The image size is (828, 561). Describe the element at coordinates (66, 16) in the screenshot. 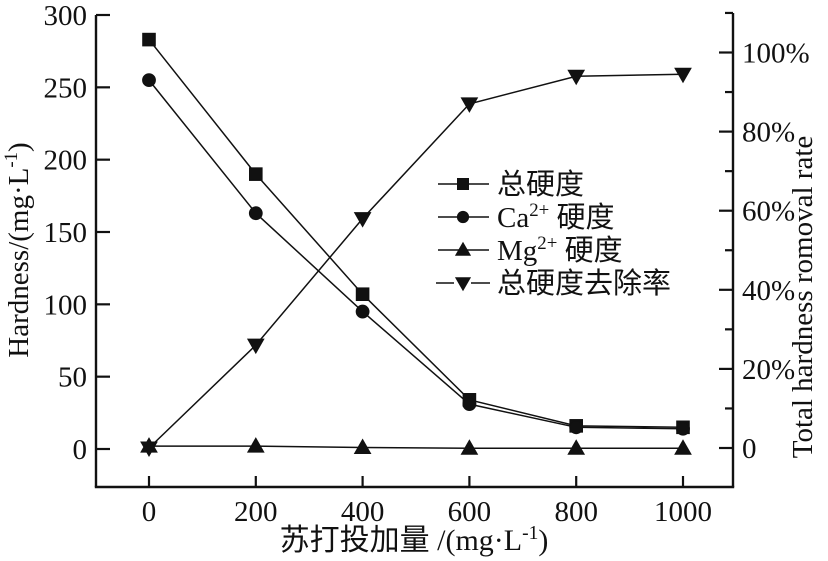

I see `y-left-tick-label: 300` at that location.